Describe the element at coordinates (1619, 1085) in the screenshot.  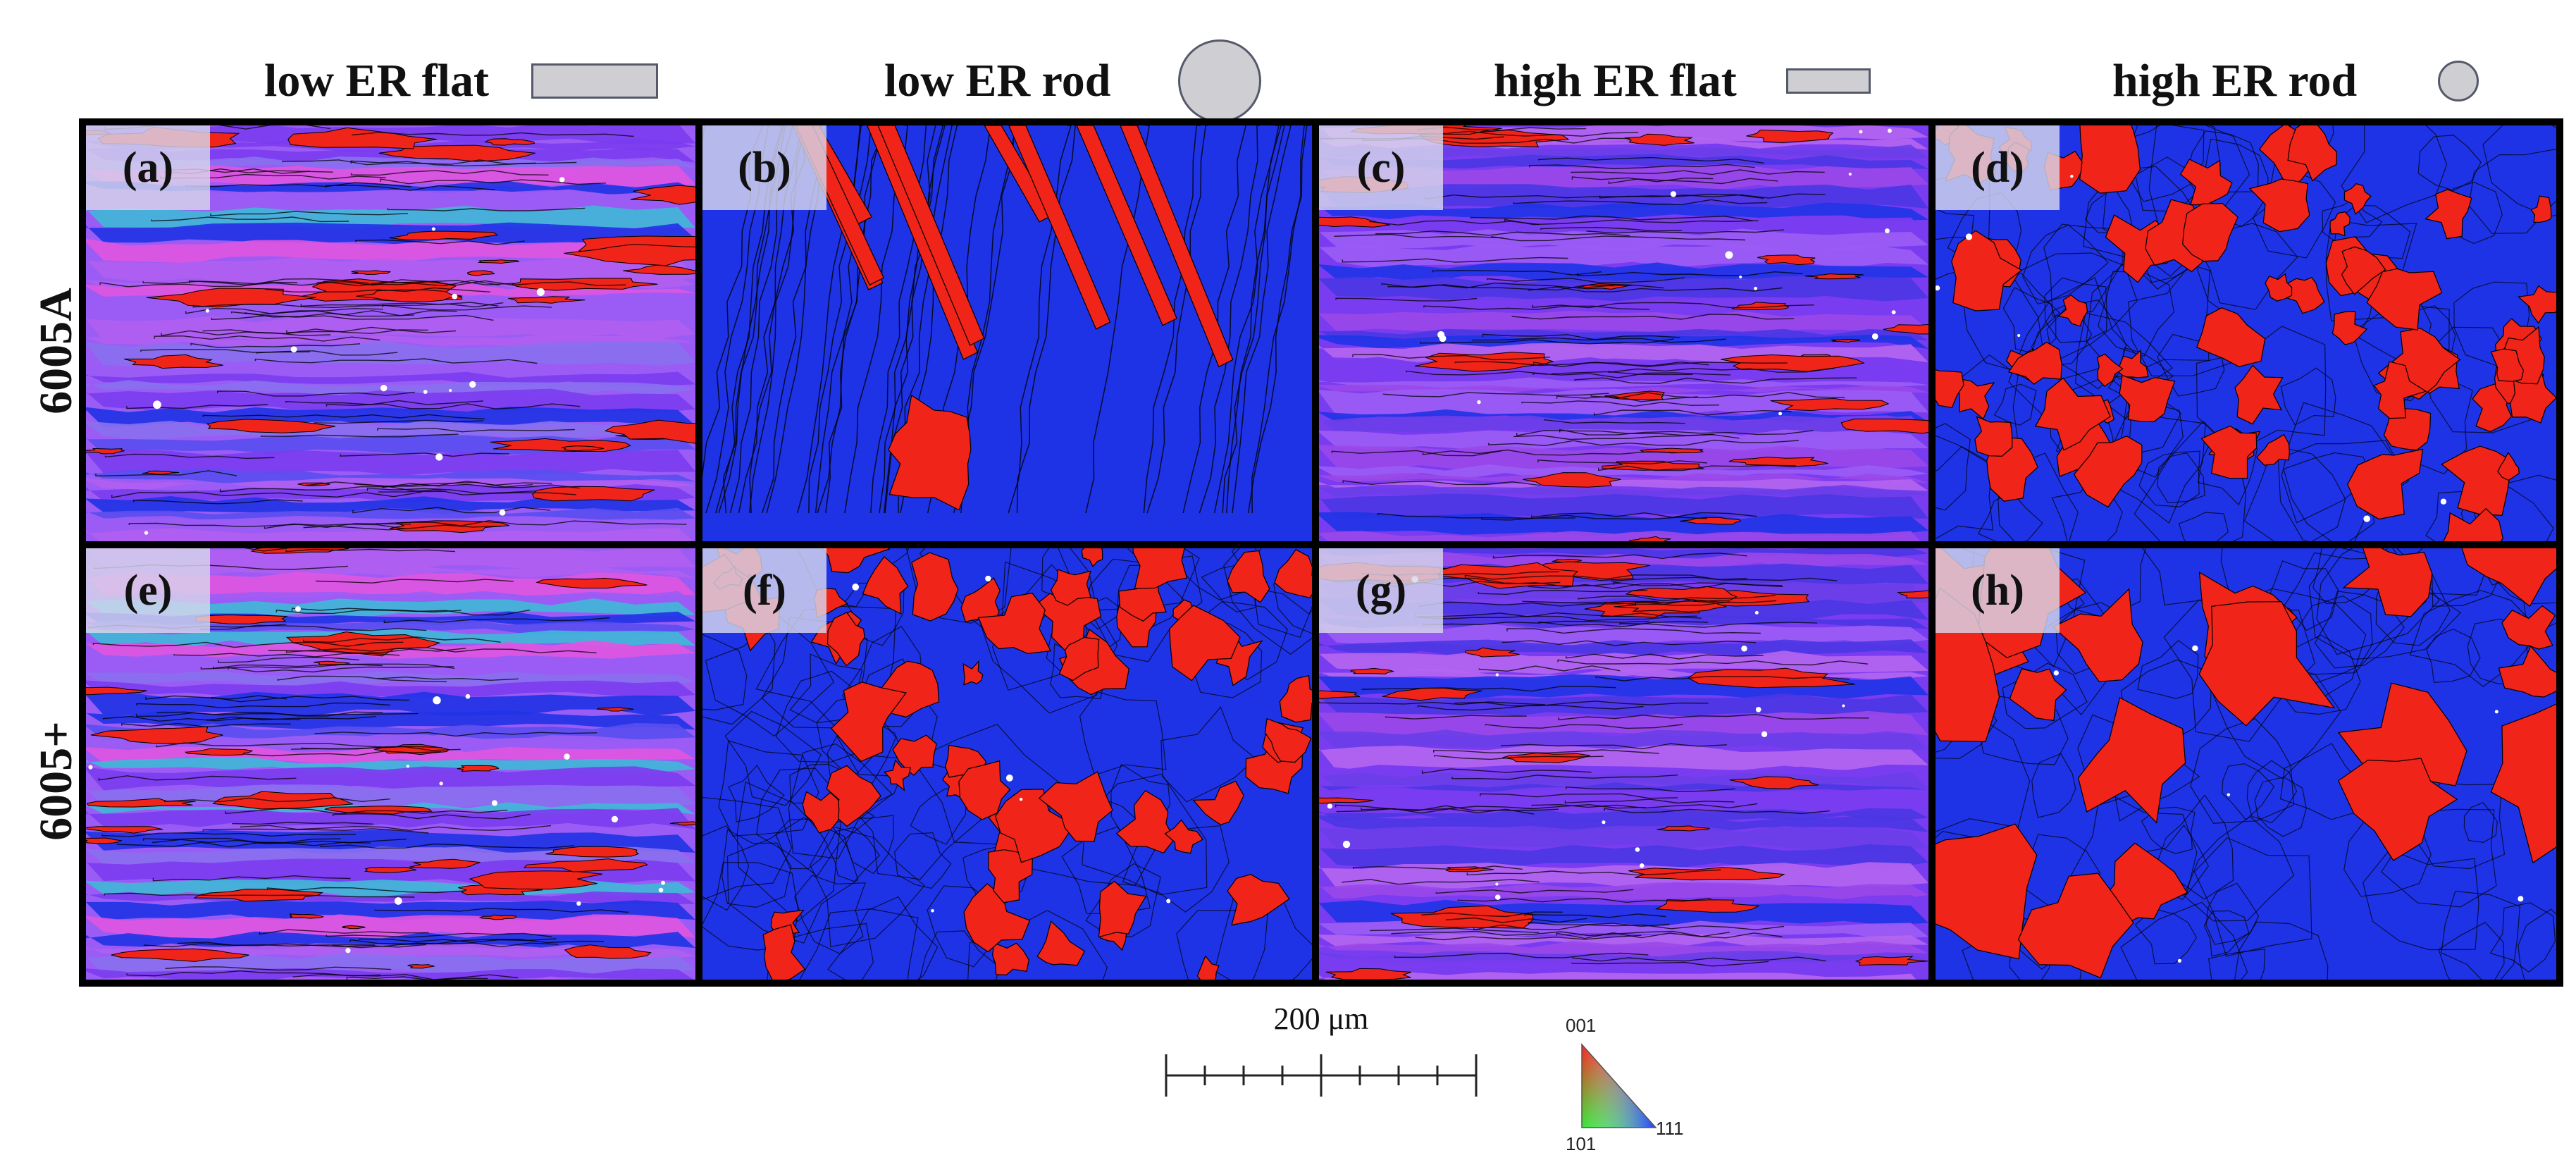
I see `ipf-triangle-icon` at that location.